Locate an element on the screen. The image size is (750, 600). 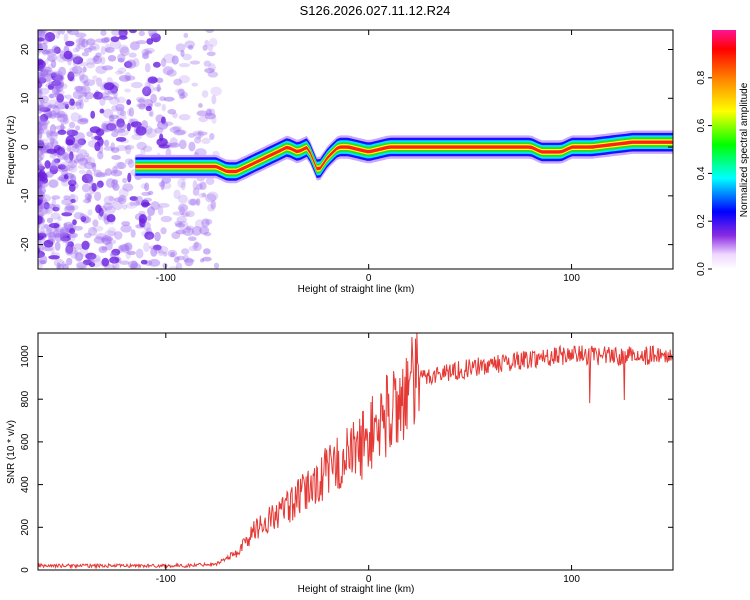
x-tick-label: 0 is located at coordinates (369, 579).